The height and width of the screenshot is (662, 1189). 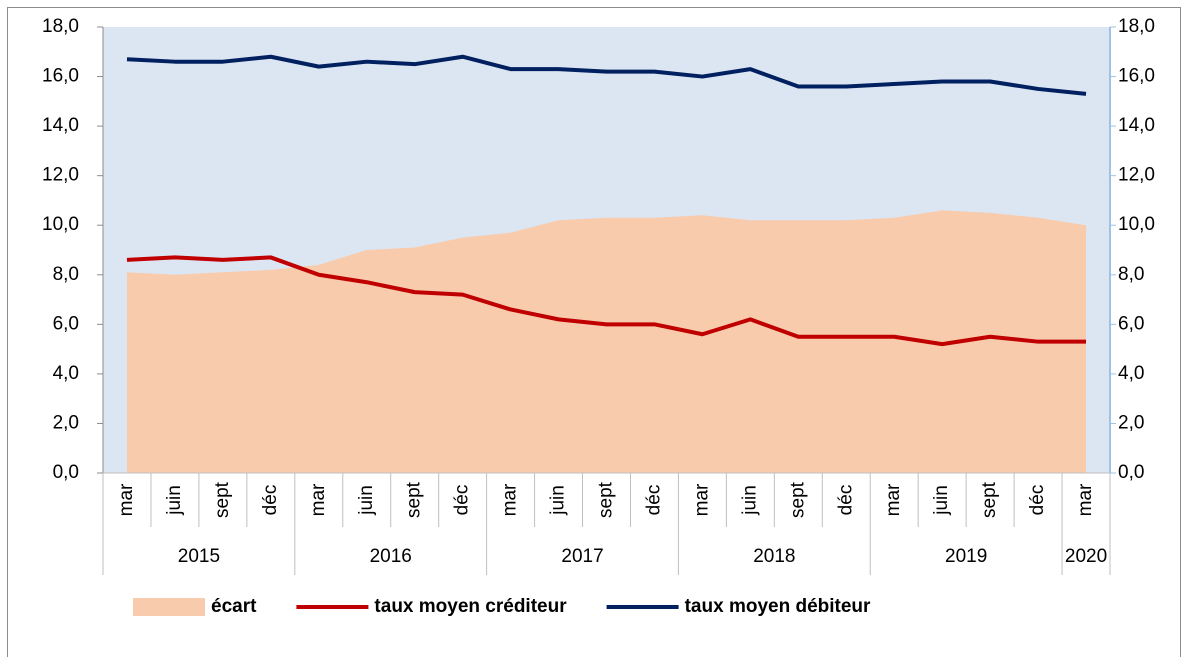 What do you see at coordinates (66, 274) in the screenshot?
I see `y-tick-label: 8,0` at bounding box center [66, 274].